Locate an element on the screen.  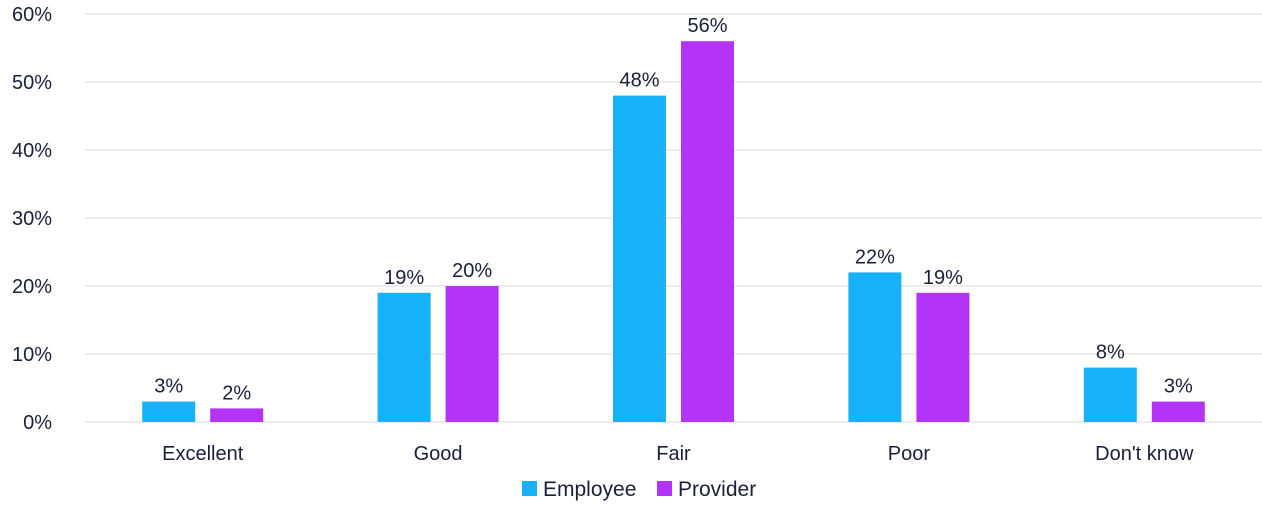
legend-label-employee: Employee is located at coordinates (589, 489).